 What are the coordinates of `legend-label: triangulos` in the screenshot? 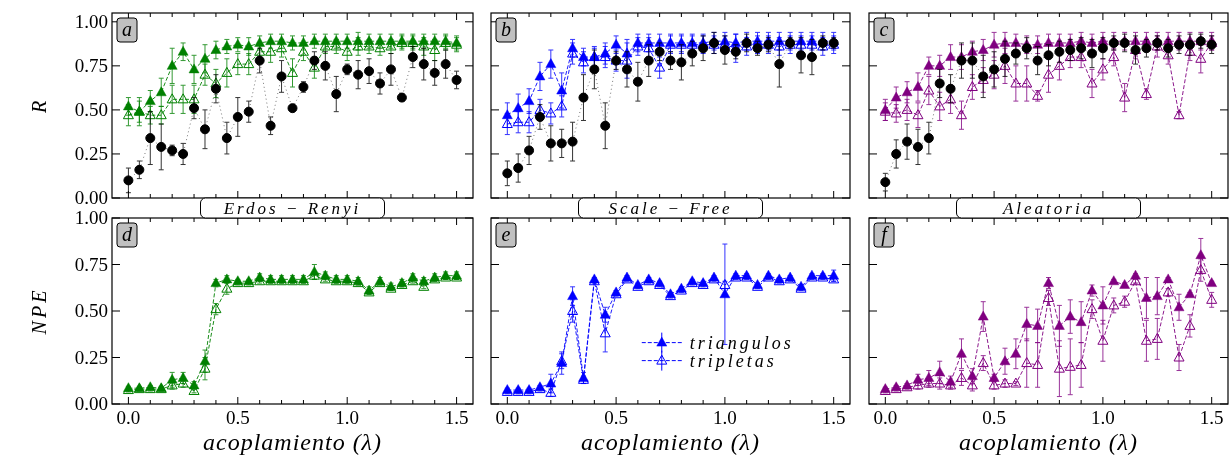 It's located at (741, 342).